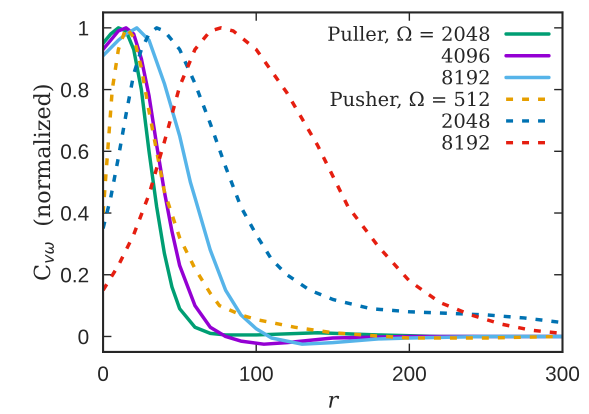 The height and width of the screenshot is (414, 589). I want to click on y-tick-label: 0.4, so click(75, 213).